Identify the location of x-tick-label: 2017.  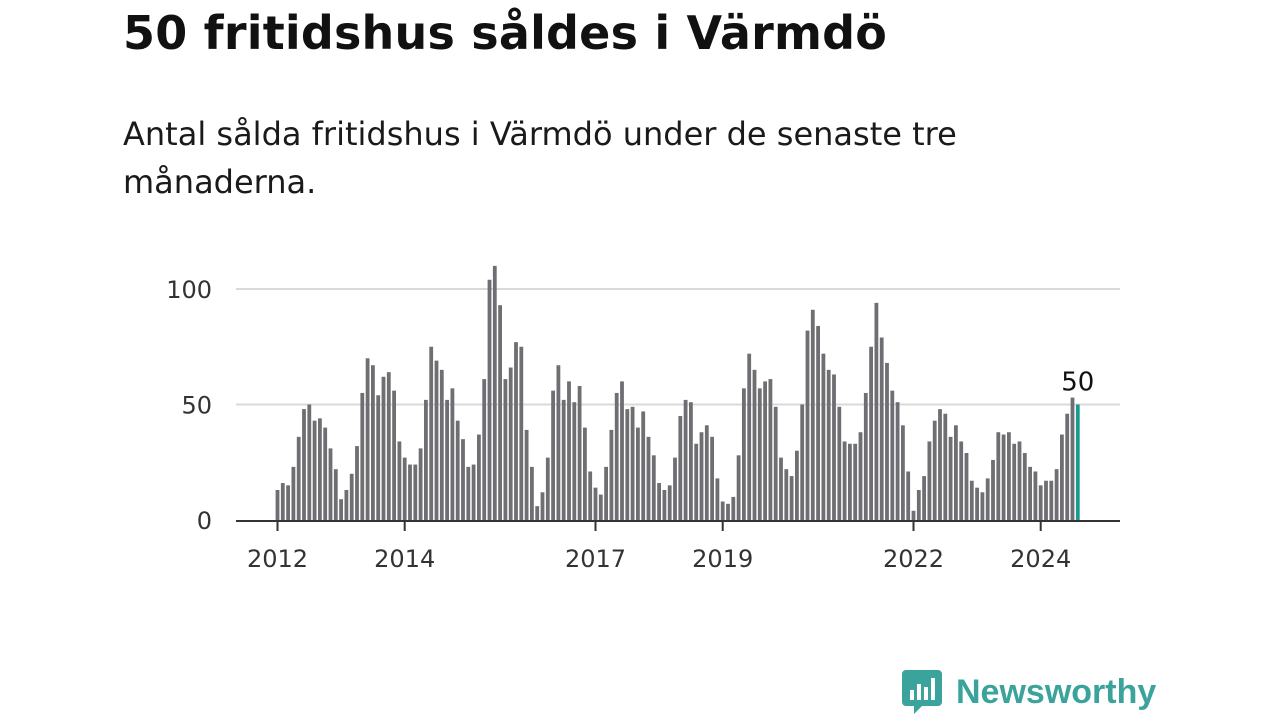
(595, 559).